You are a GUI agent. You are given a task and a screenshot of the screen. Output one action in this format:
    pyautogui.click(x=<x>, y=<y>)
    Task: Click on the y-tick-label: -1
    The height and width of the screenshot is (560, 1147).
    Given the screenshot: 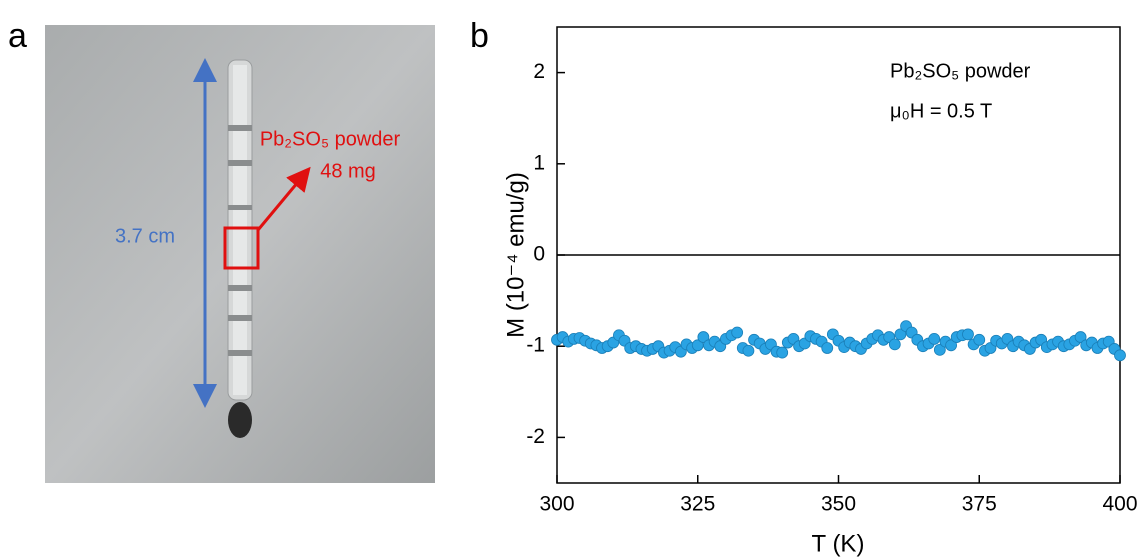 What is the action you would take?
    pyautogui.click(x=535, y=345)
    